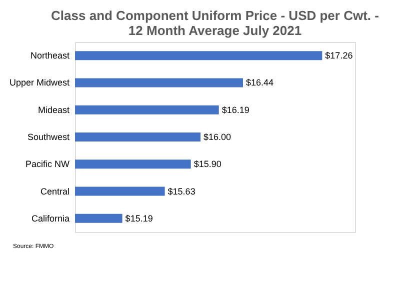 The width and height of the screenshot is (399, 290). I want to click on text: 12 Month Average July 2021, so click(215, 30).